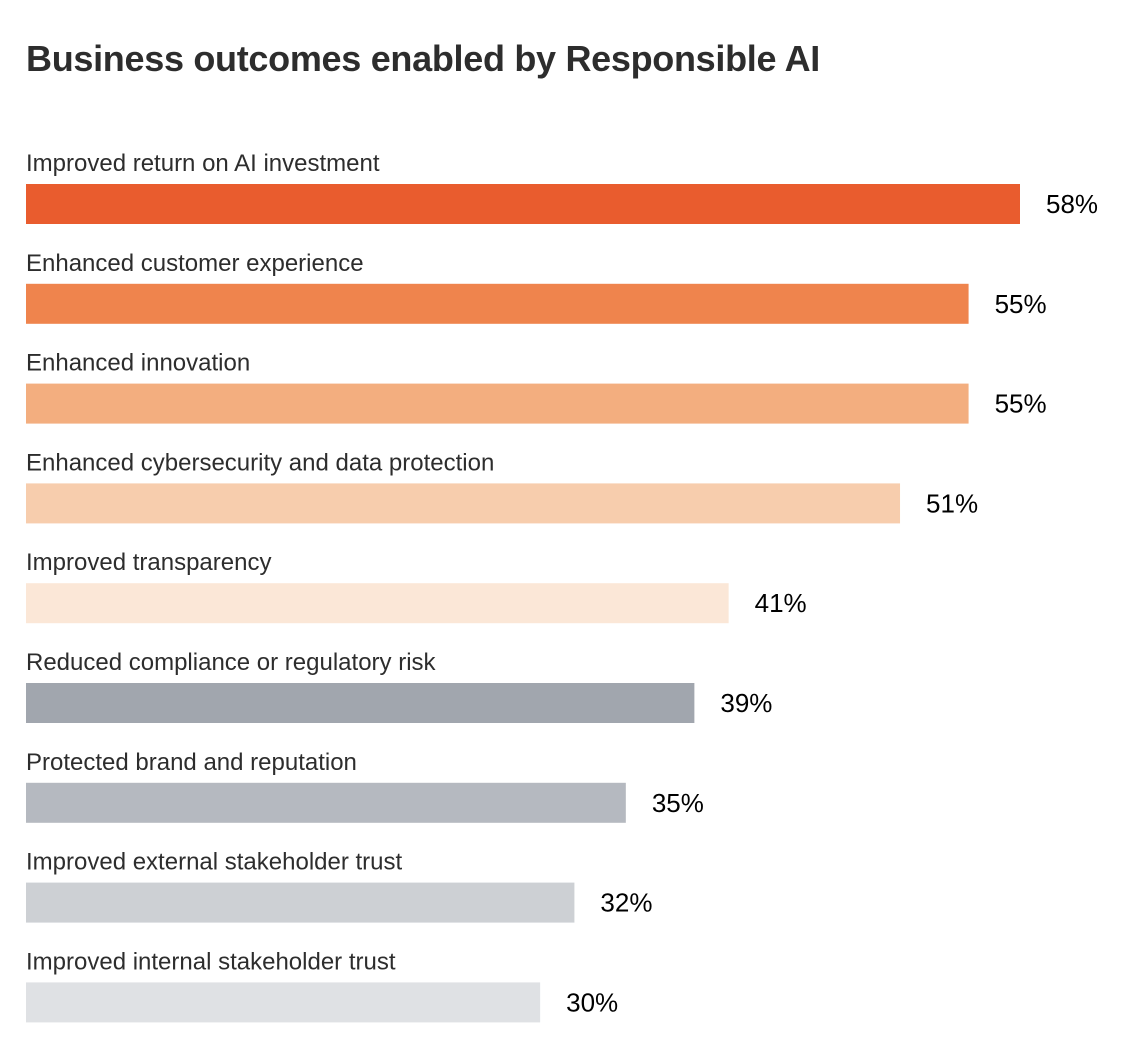 This screenshot has width=1126, height=1054. What do you see at coordinates (203, 163) in the screenshot?
I see `category-label: Improved return on AI investment` at bounding box center [203, 163].